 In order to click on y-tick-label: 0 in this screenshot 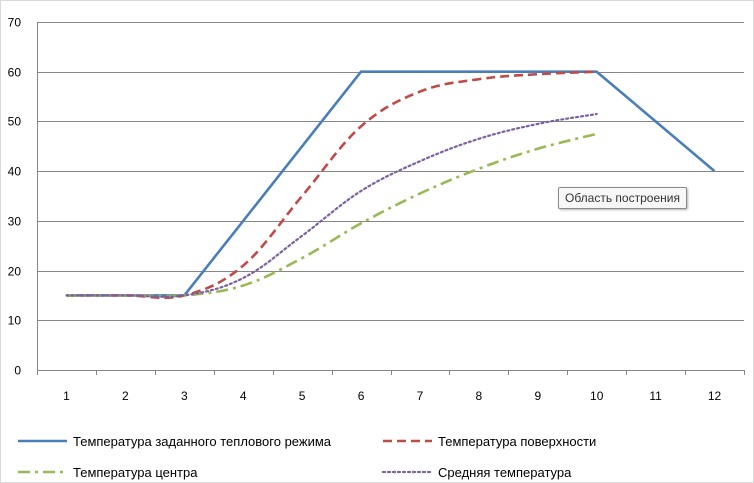, I will do `click(17, 371)`.